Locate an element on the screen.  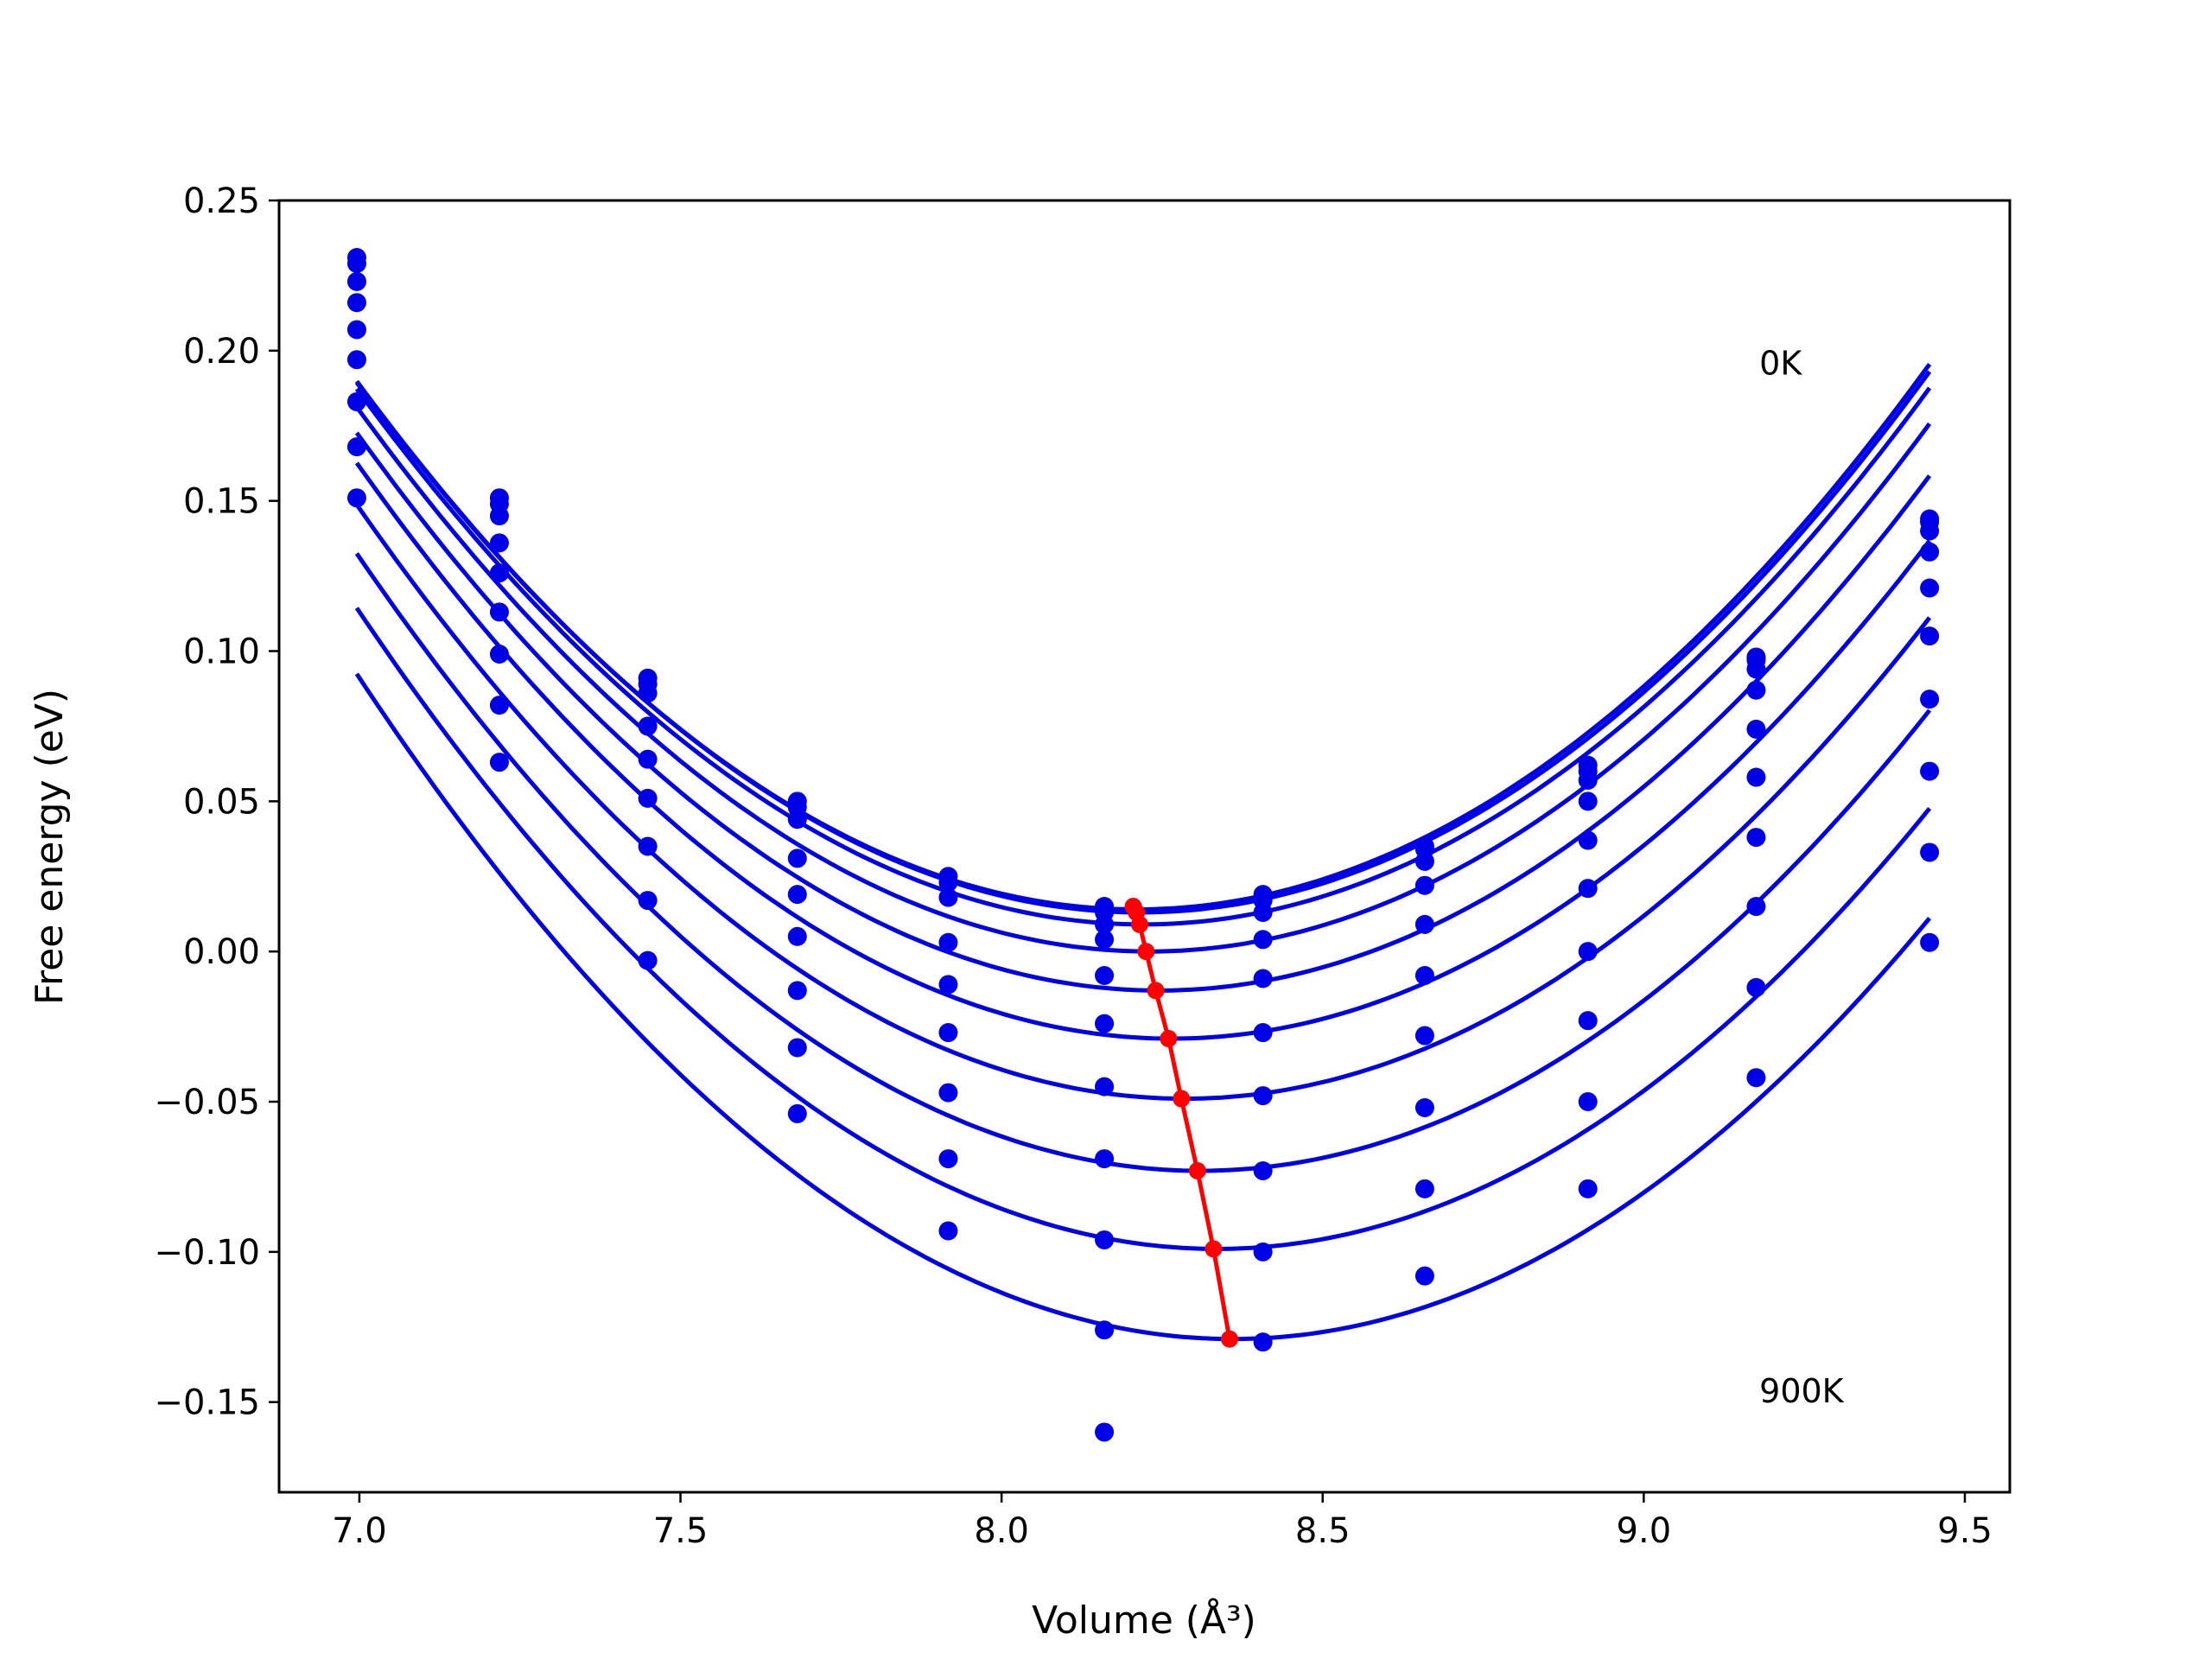
x-tick-label: 8.0 is located at coordinates (1001, 1531).